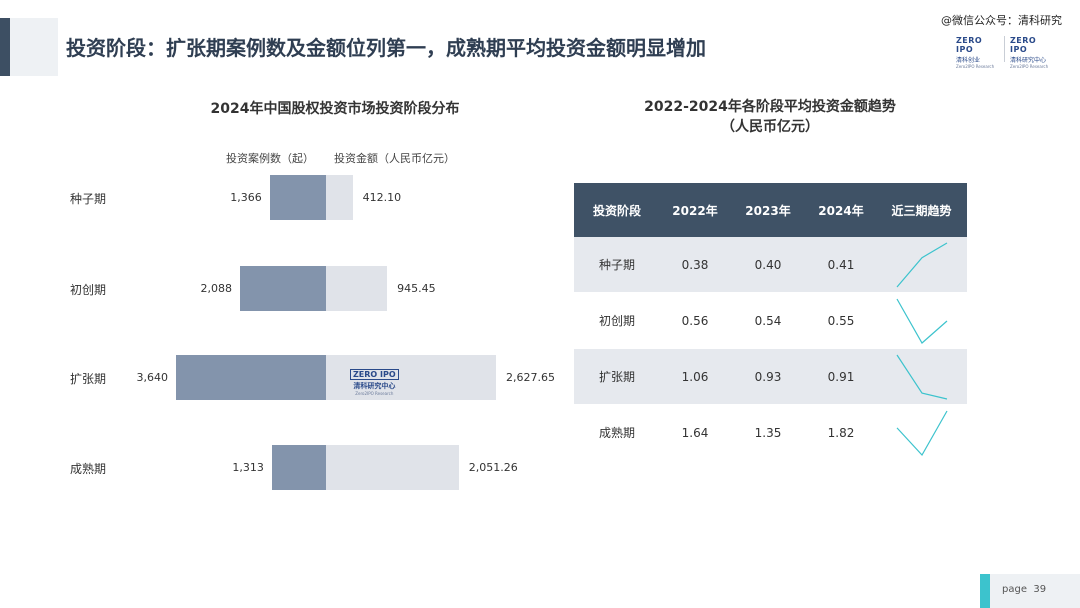  I want to click on table-row: 初创期 0.56 0.54 0.55, so click(770, 321).